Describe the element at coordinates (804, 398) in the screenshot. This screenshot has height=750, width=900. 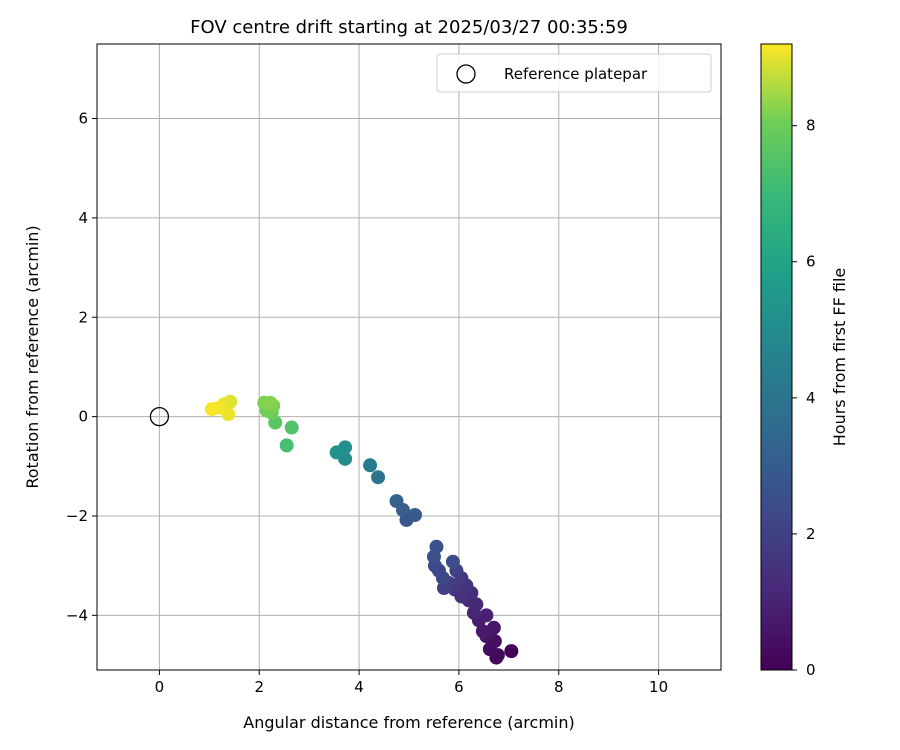
I see `colorbar-ticks: 0 2 4 6 8` at that location.